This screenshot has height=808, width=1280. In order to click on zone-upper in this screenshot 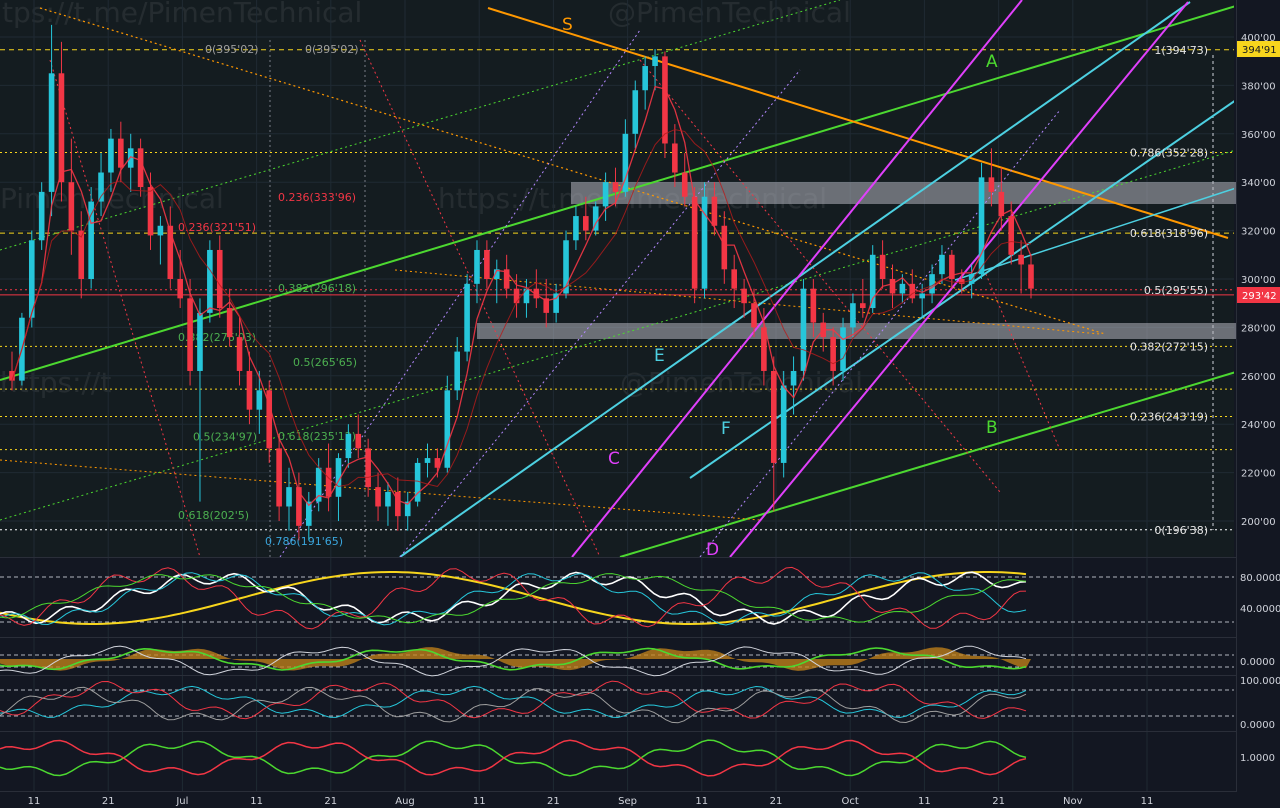, I will do `click(903, 193)`.